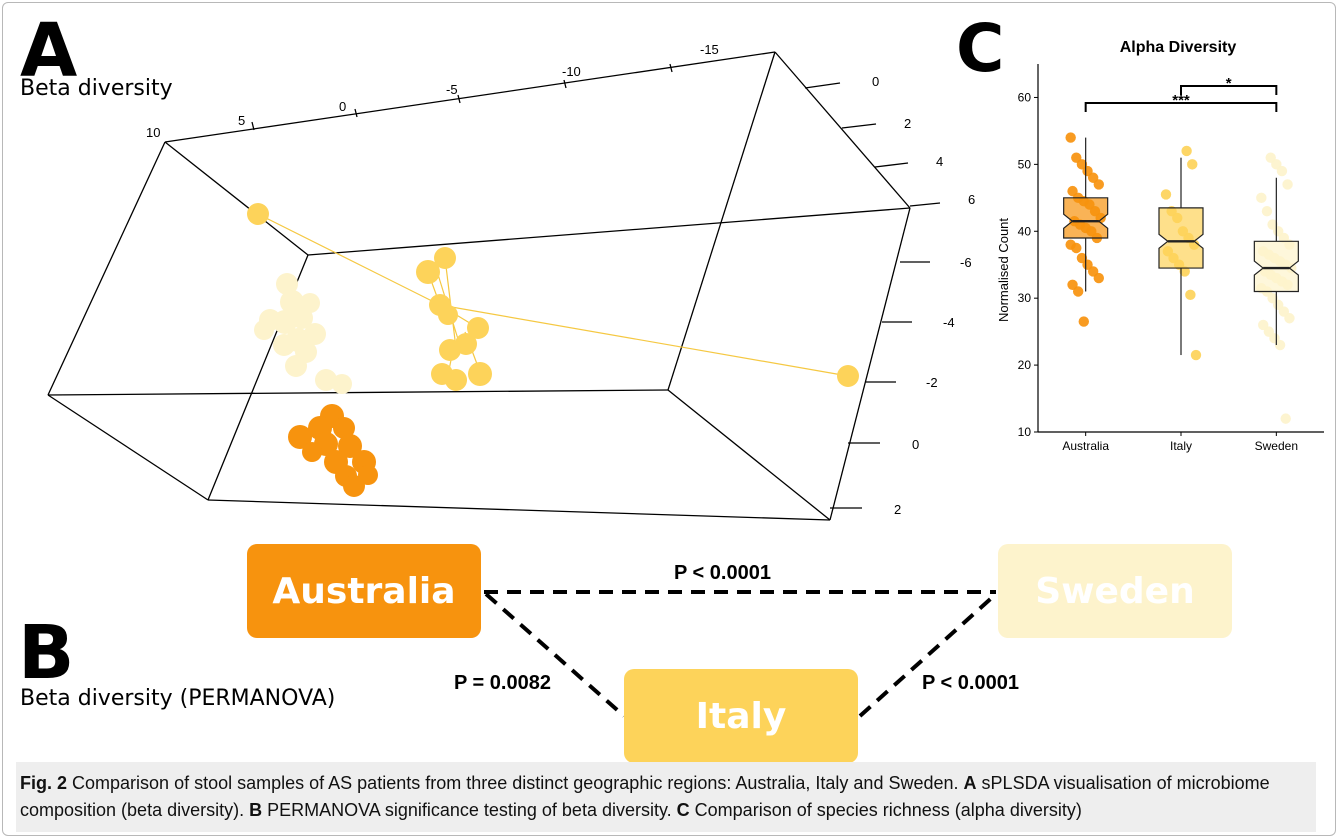  What do you see at coordinates (980, 48) in the screenshot?
I see `panel-c-letter: C` at bounding box center [980, 48].